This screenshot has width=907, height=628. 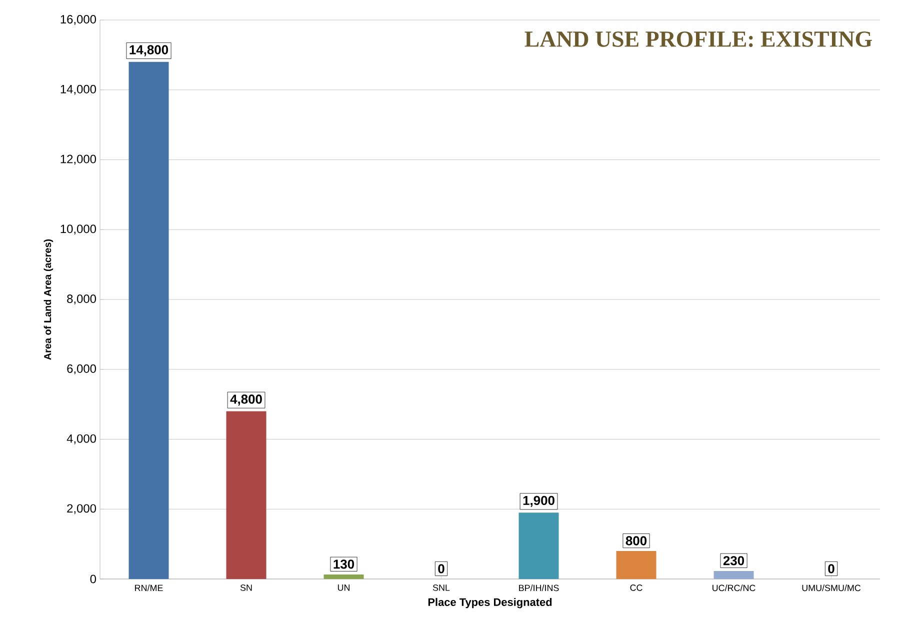 What do you see at coordinates (81, 439) in the screenshot?
I see `y-tick-label: 4,000` at bounding box center [81, 439].